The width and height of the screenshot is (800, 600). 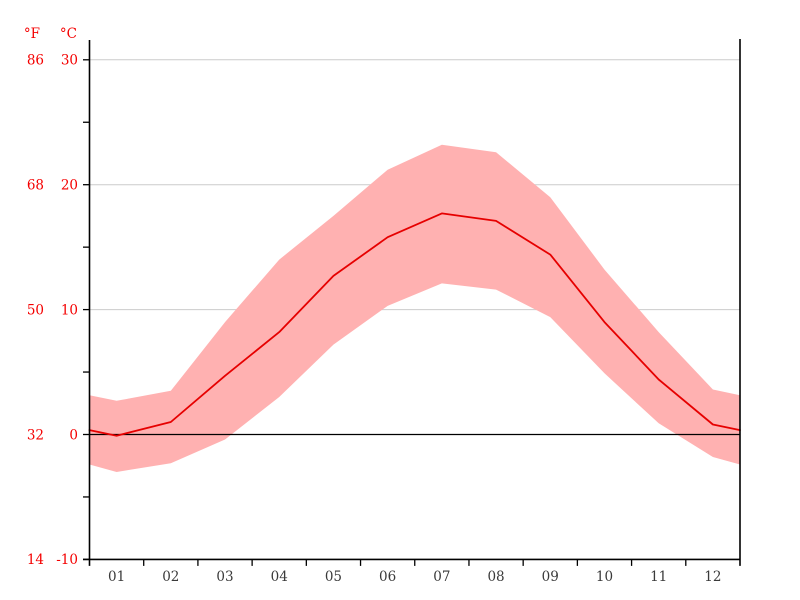 I want to click on x-tick-label-month: 09, so click(x=550, y=577).